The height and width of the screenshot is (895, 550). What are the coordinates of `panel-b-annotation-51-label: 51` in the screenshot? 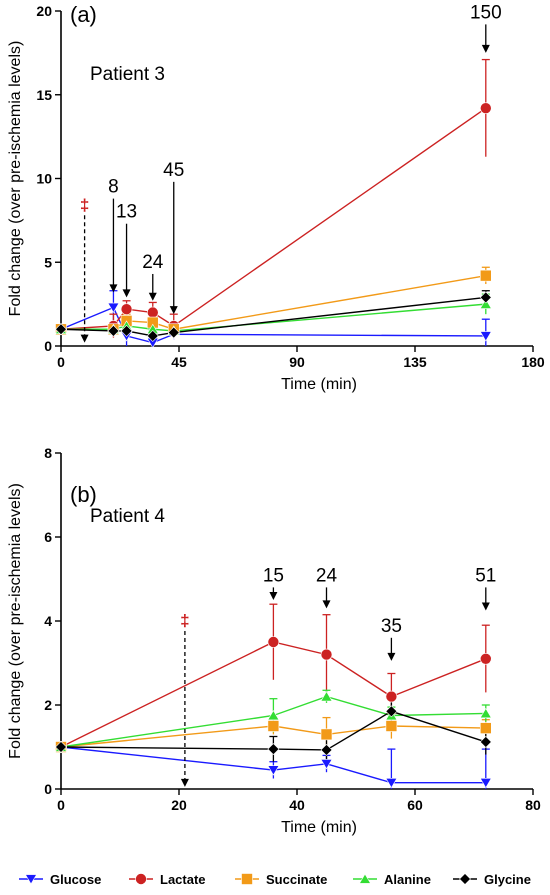 It's located at (485, 575).